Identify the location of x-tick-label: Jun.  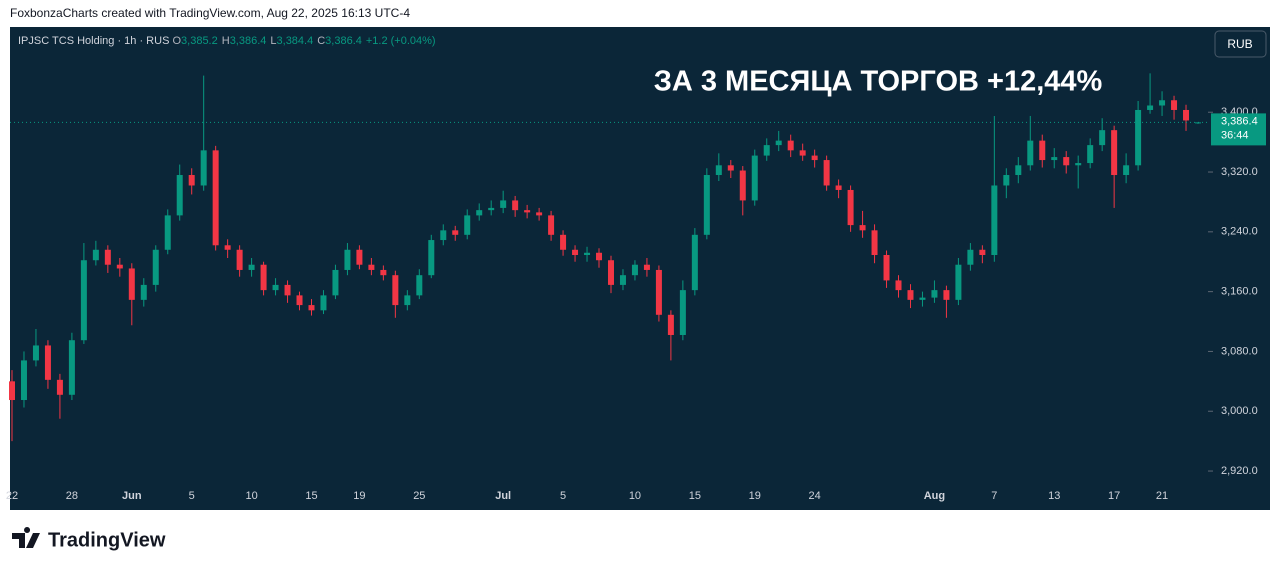
(132, 496).